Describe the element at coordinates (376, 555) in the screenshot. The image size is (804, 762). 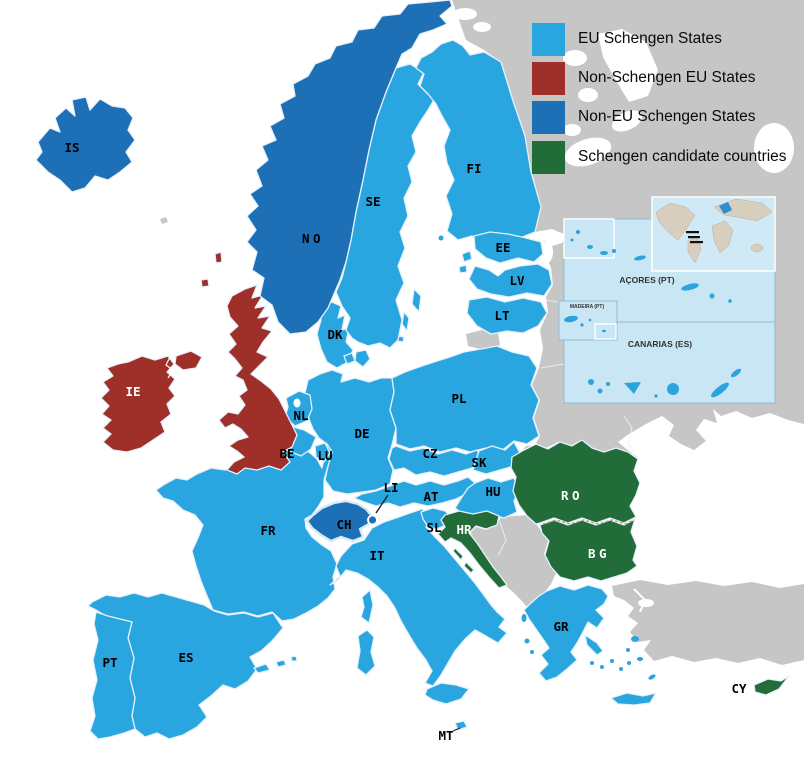
I see `country-label-it: IT` at that location.